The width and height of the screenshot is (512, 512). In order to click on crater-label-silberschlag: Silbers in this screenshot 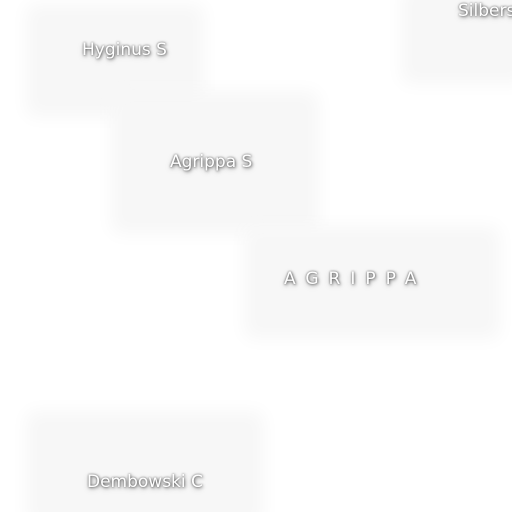, I will do `click(485, 11)`.